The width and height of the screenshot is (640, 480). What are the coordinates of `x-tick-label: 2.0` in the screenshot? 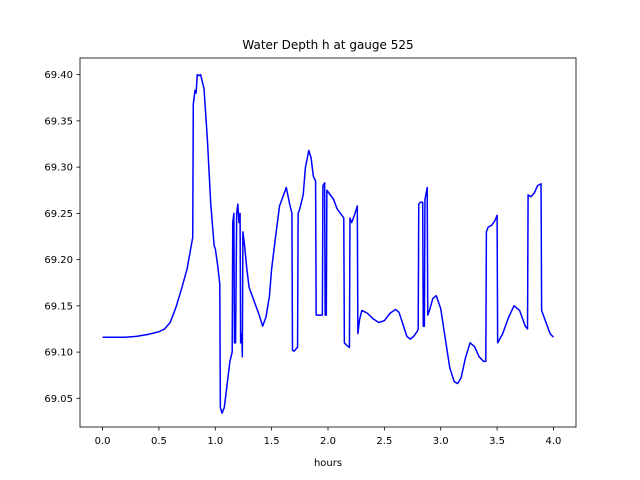 It's located at (328, 441).